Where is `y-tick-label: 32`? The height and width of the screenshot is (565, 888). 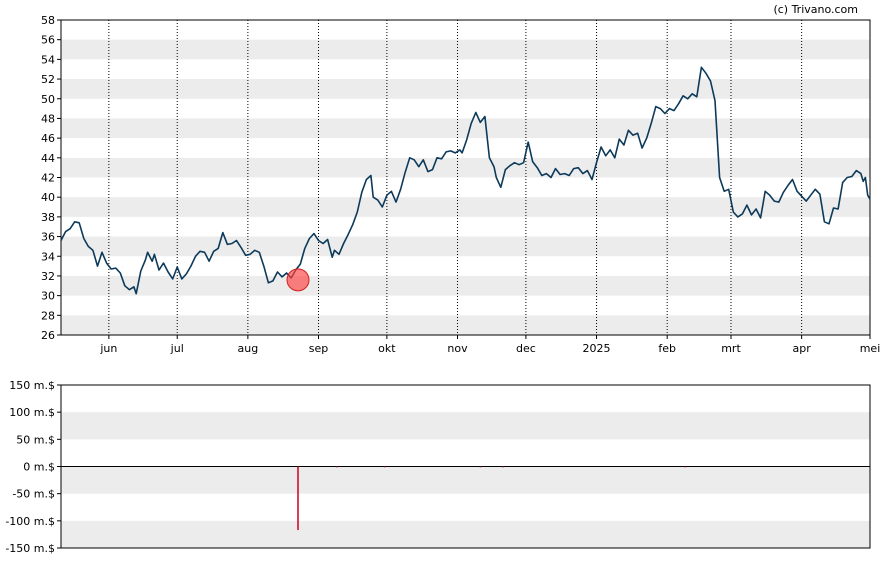
y-tick-label: 32 is located at coordinates (48, 276).